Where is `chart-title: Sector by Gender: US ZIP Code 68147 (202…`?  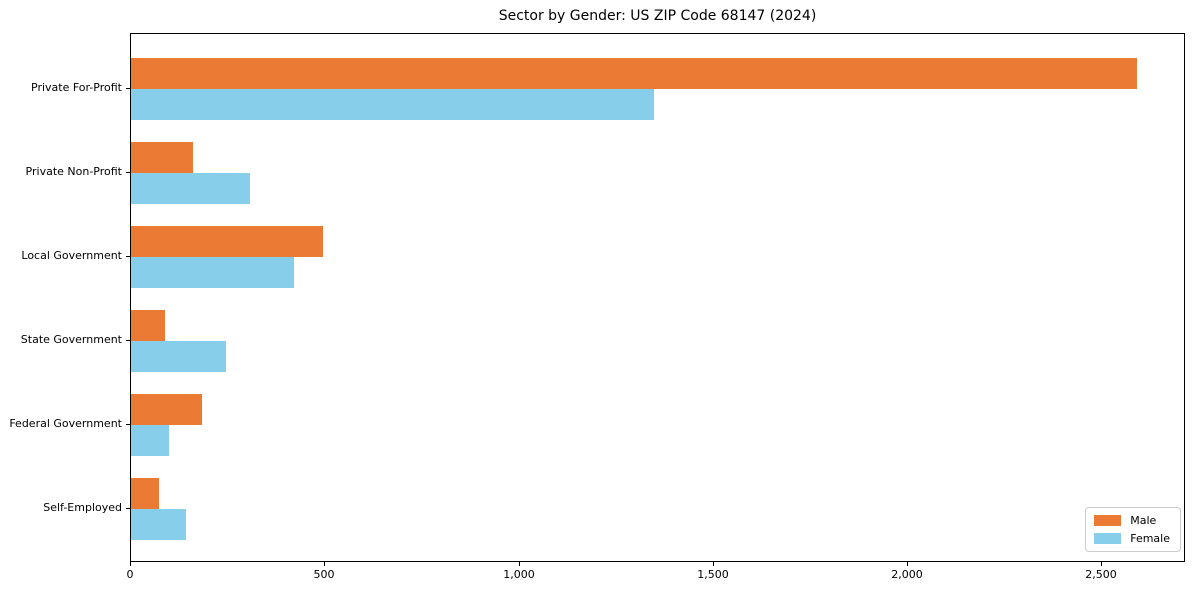 chart-title: Sector by Gender: US ZIP Code 68147 (202… is located at coordinates (657, 16).